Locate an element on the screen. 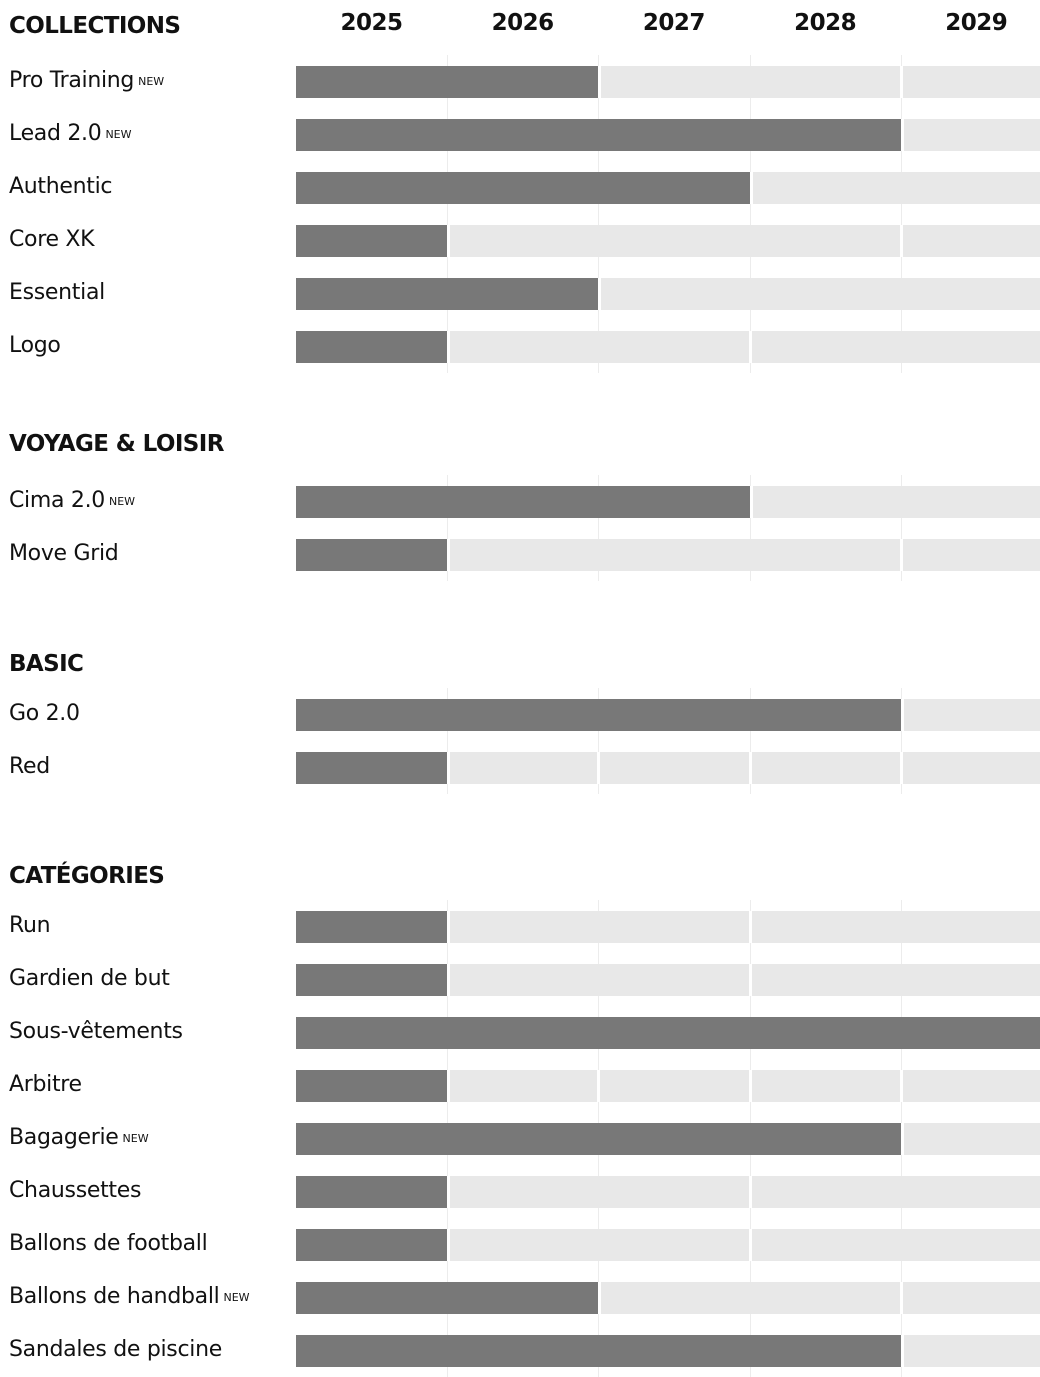 The height and width of the screenshot is (1377, 1040). year-header-2029: 2029 is located at coordinates (976, 23).